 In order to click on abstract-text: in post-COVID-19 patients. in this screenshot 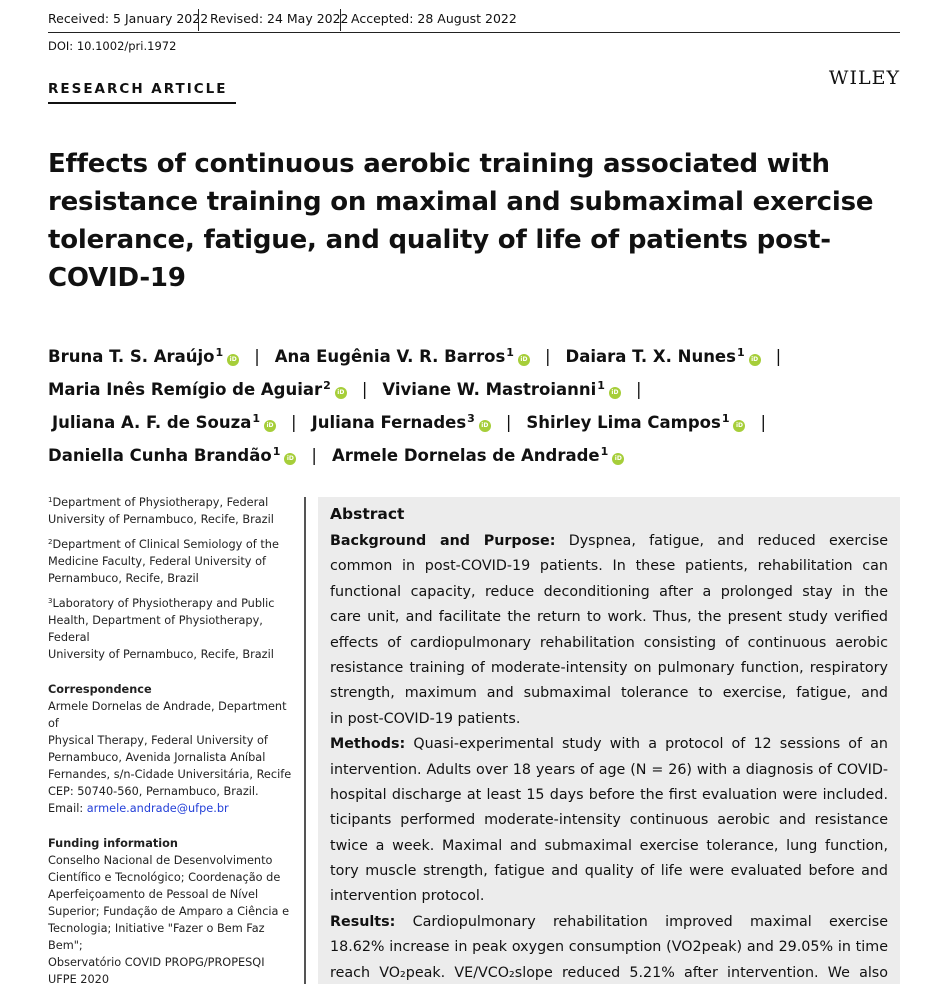, I will do `click(425, 718)`.